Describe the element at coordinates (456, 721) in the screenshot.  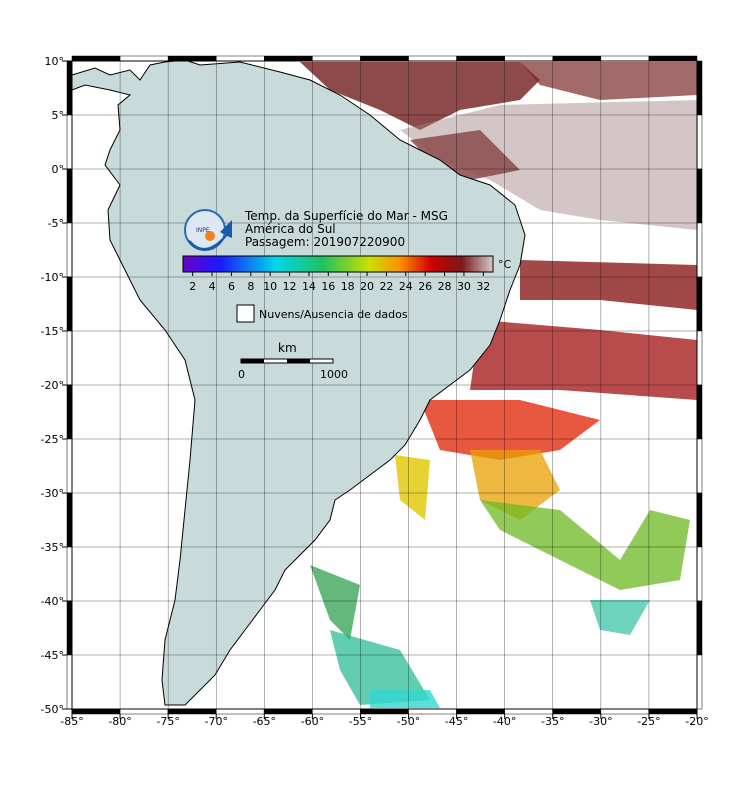
I see `x-tick-label: -45°` at that location.